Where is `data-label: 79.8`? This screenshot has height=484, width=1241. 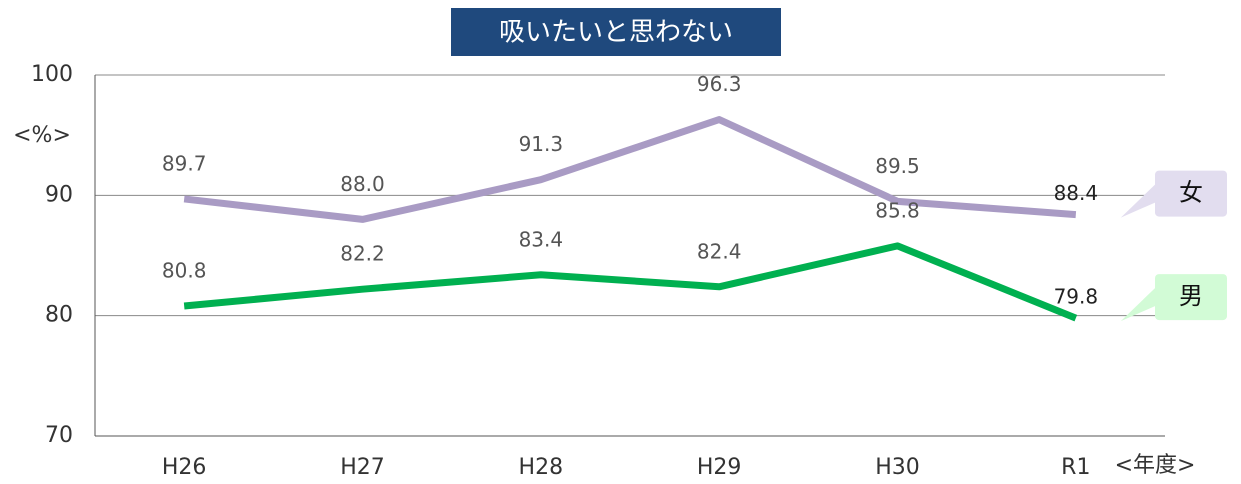 data-label: 79.8 is located at coordinates (1076, 297).